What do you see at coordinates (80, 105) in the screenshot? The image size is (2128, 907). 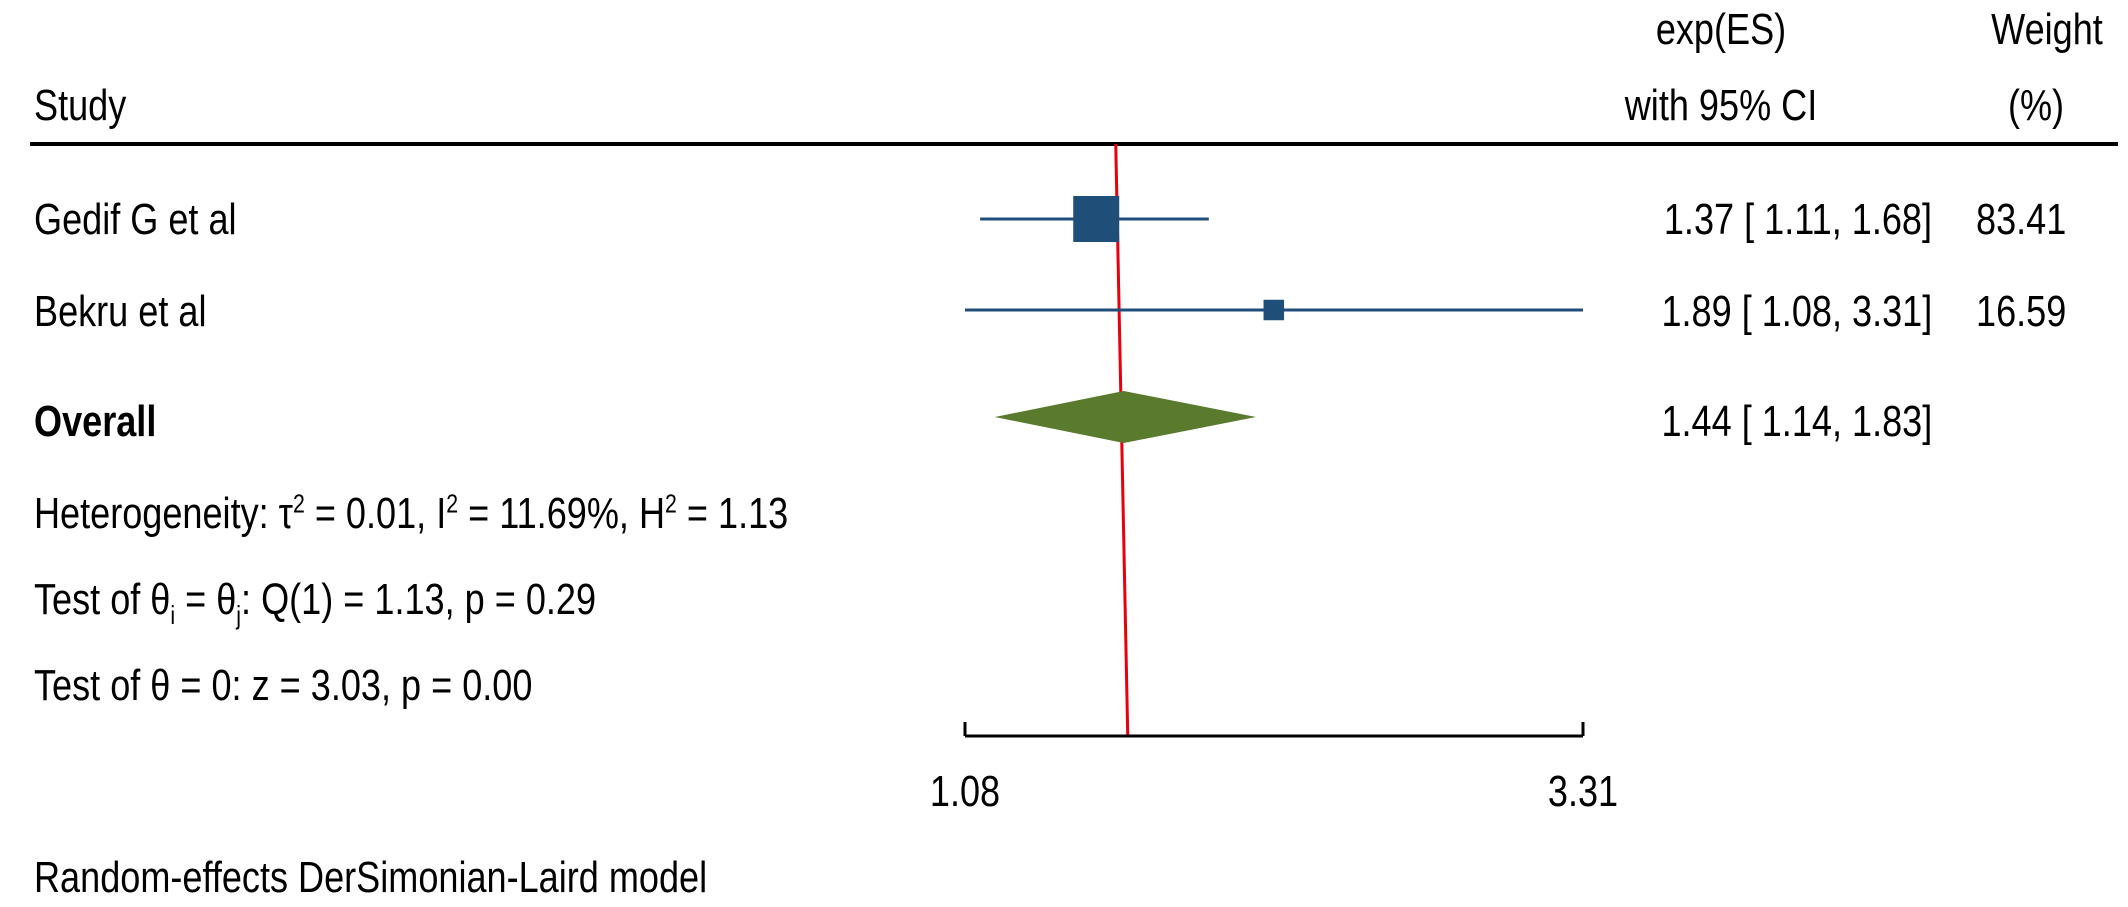 I see `study-header: Study` at bounding box center [80, 105].